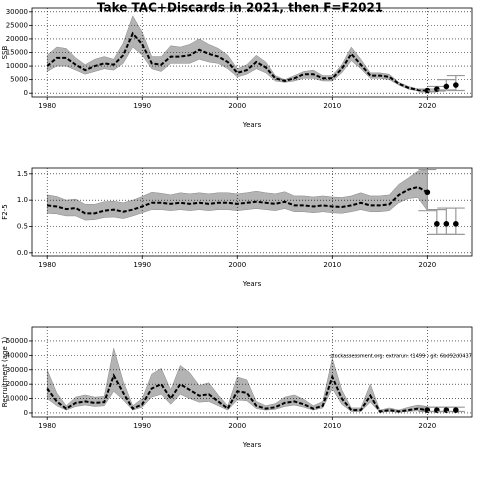 This screenshot has width=480, height=480. I want to click on y-axis-label: F2-5, so click(5, 211).